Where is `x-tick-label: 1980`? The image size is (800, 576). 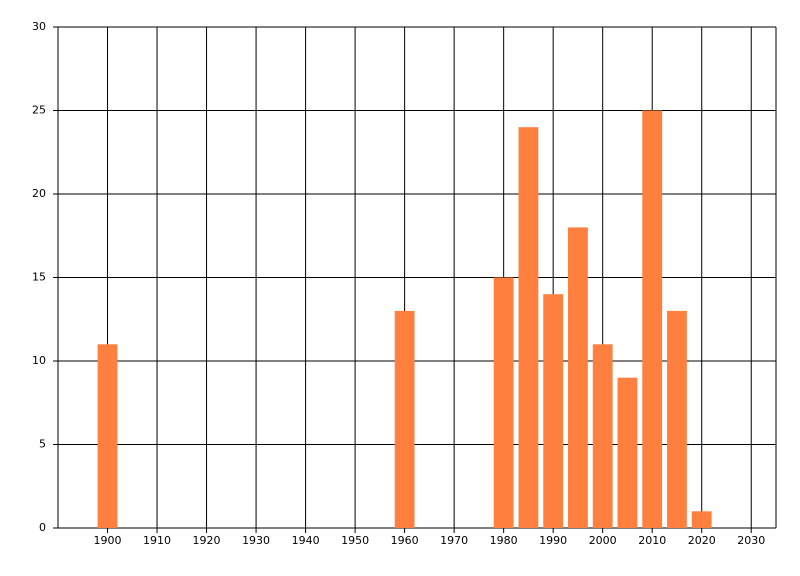 x-tick-label: 1980 is located at coordinates (504, 540).